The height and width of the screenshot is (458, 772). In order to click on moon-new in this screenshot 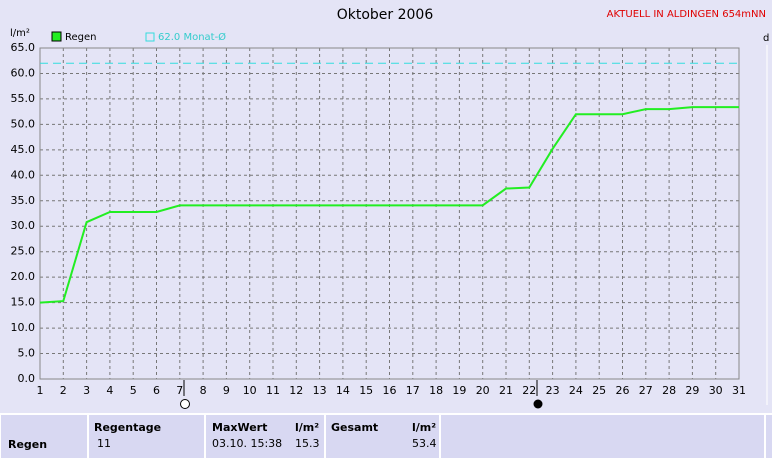, I will do `click(538, 404)`.